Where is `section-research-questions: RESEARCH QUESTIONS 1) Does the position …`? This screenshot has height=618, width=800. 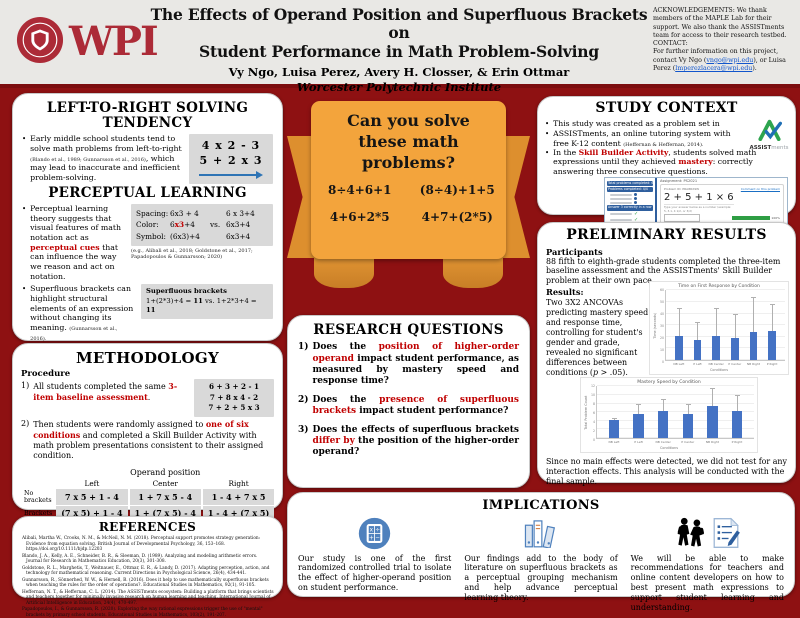 section-research-questions: RESEARCH QUESTIONS 1) Does the position … is located at coordinates (408, 401).